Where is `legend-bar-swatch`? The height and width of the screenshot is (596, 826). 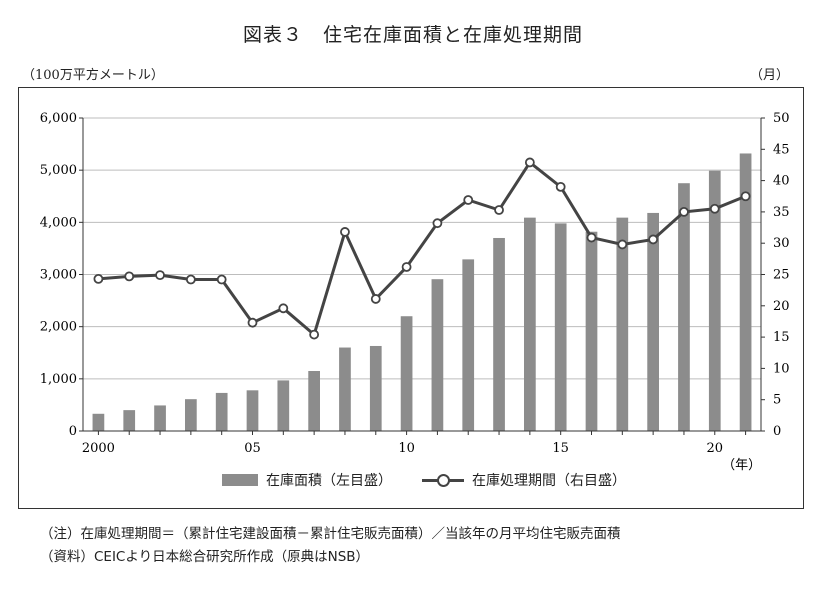
legend-bar-swatch is located at coordinates (240, 480).